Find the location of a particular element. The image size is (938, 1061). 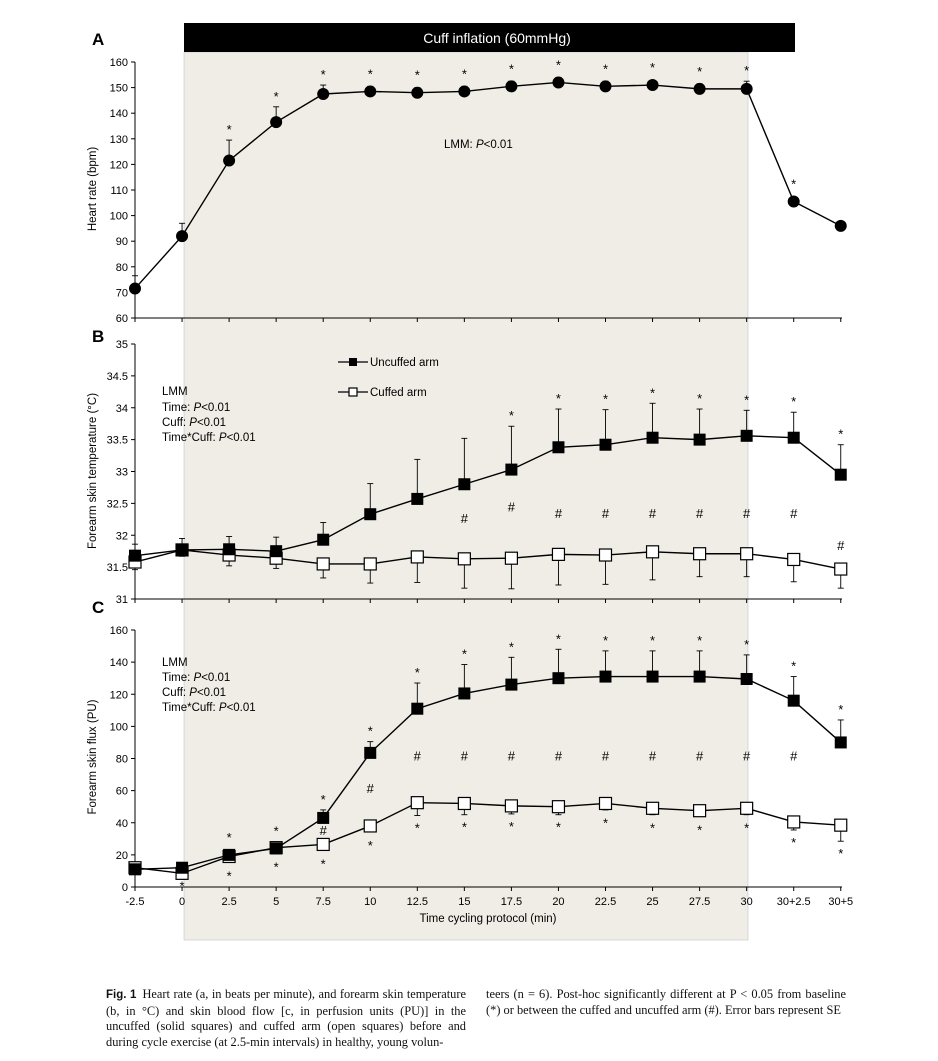

x-tick-label: 7.5 is located at coordinates (323, 902).